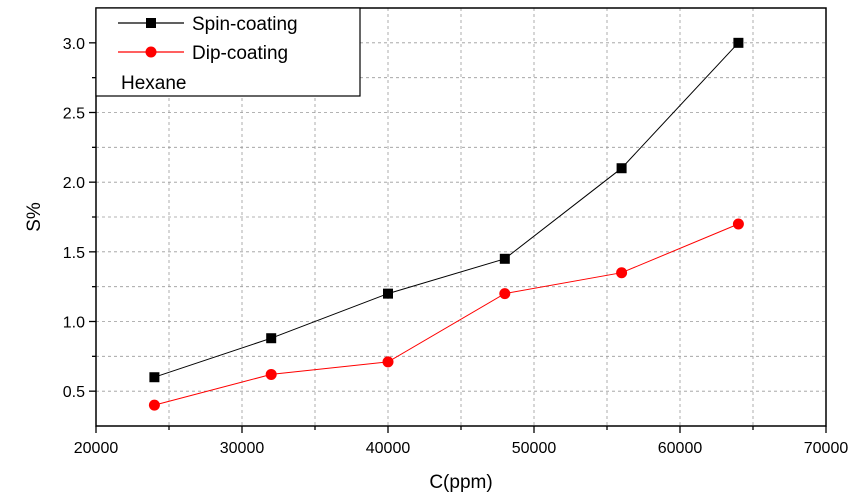 Image resolution: width=864 pixels, height=497 pixels. I want to click on legend-label-dip-coating: Dip-coating, so click(240, 53).